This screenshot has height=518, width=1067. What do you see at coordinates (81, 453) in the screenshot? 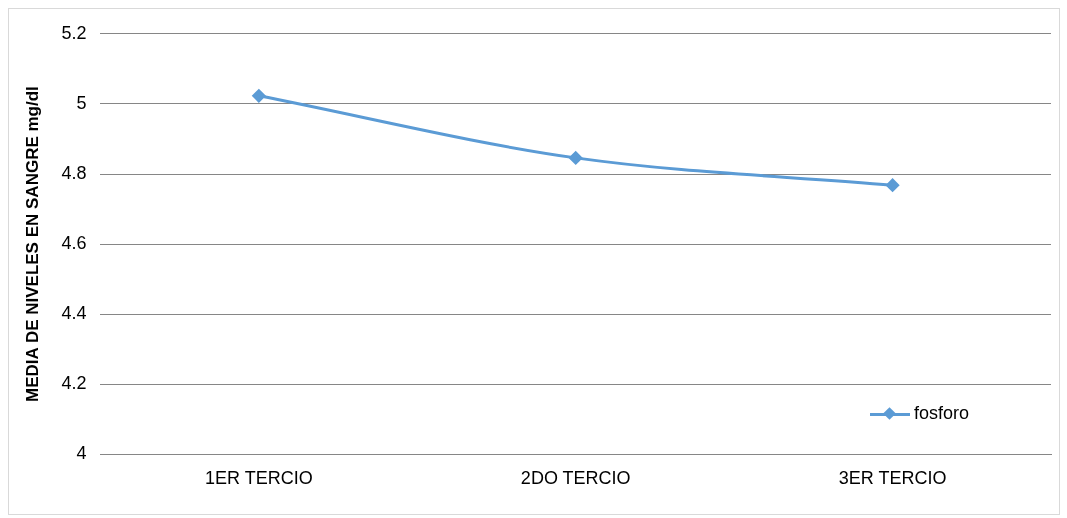
I see `y-tick-label: 4` at bounding box center [81, 453].